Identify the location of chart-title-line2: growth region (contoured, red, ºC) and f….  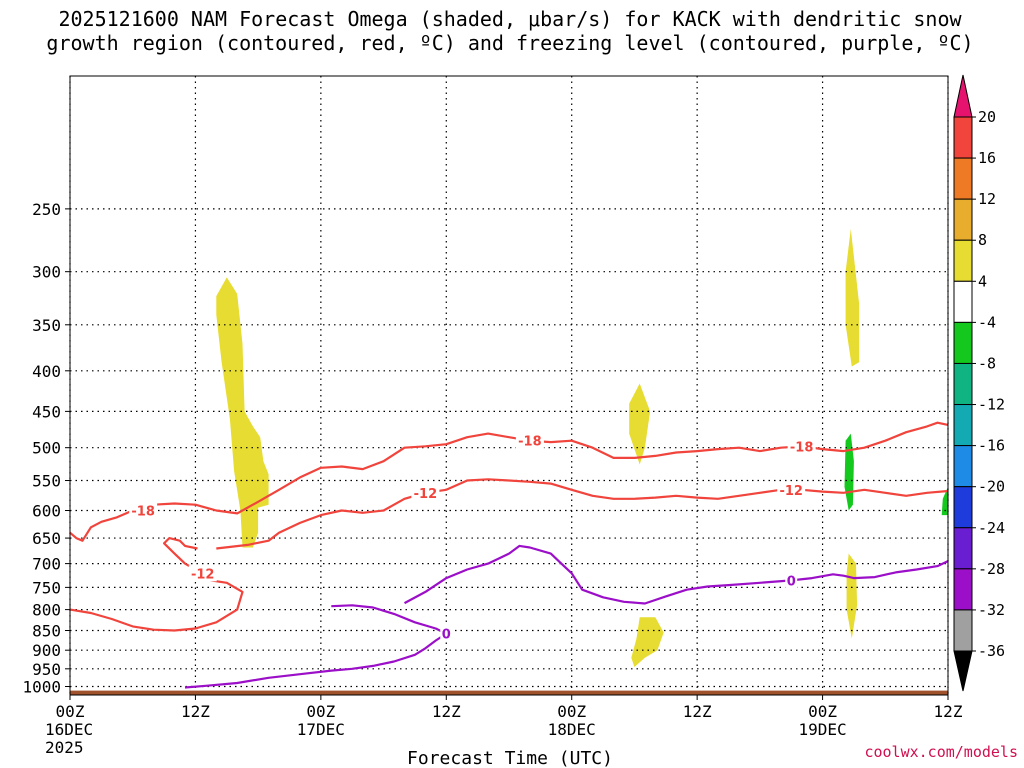
(509, 43).